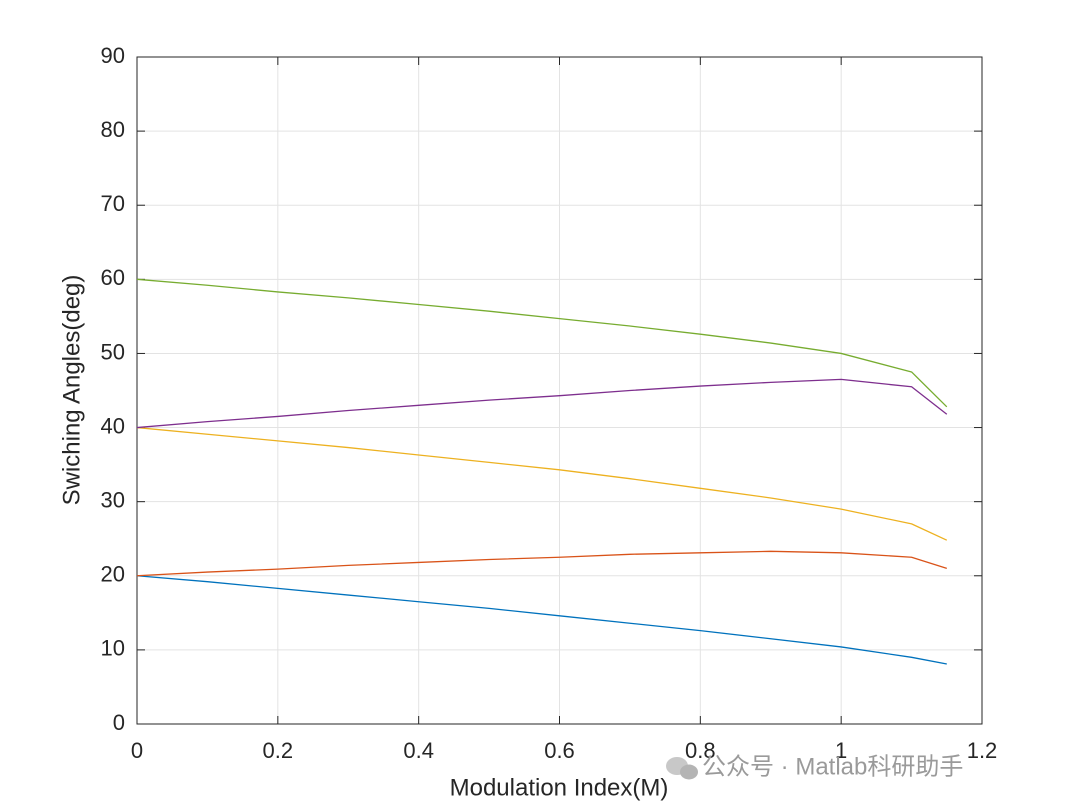  Describe the element at coordinates (418, 750) in the screenshot. I see `x-tick-label: 0.4` at that location.